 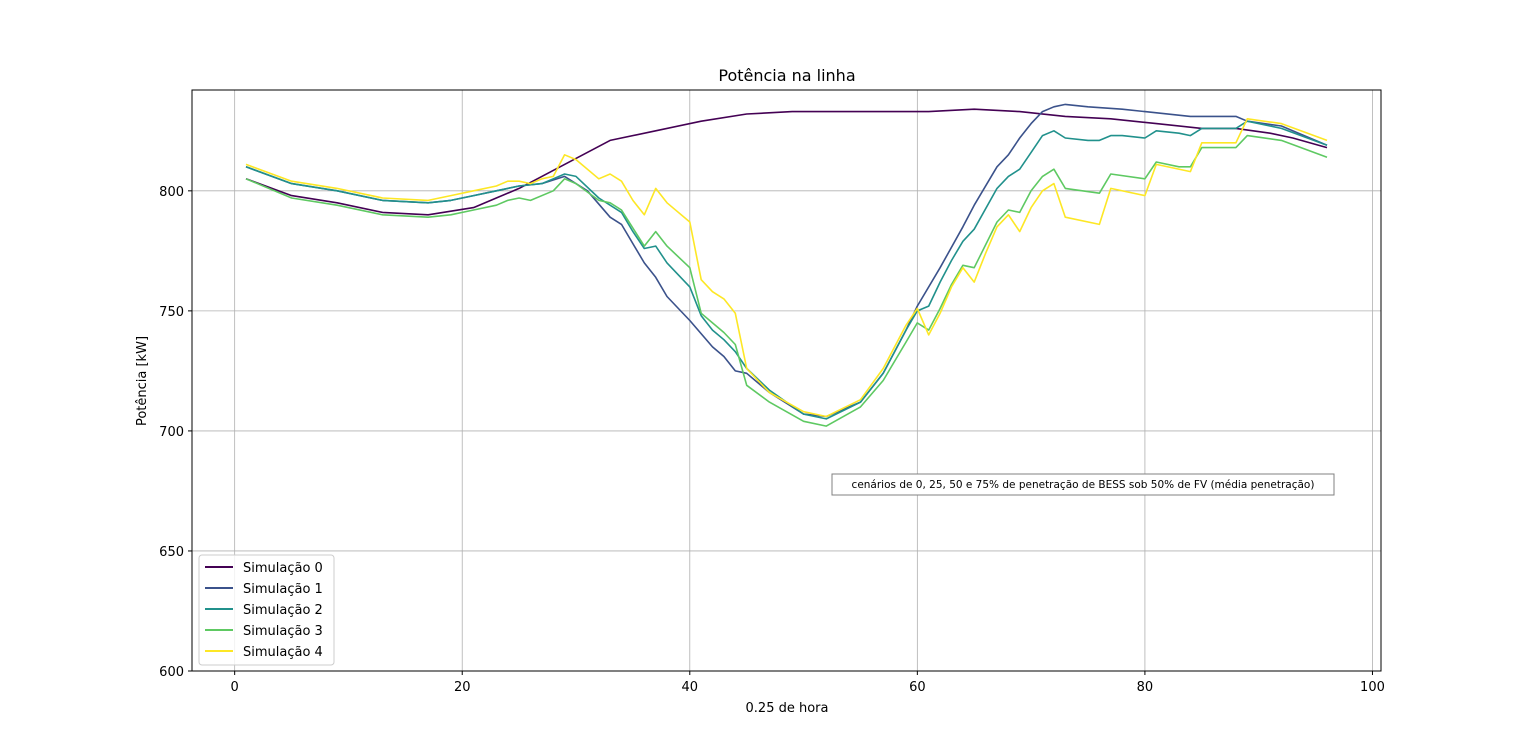 What do you see at coordinates (142, 381) in the screenshot?
I see `y-axis-label: Potência [kW]` at bounding box center [142, 381].